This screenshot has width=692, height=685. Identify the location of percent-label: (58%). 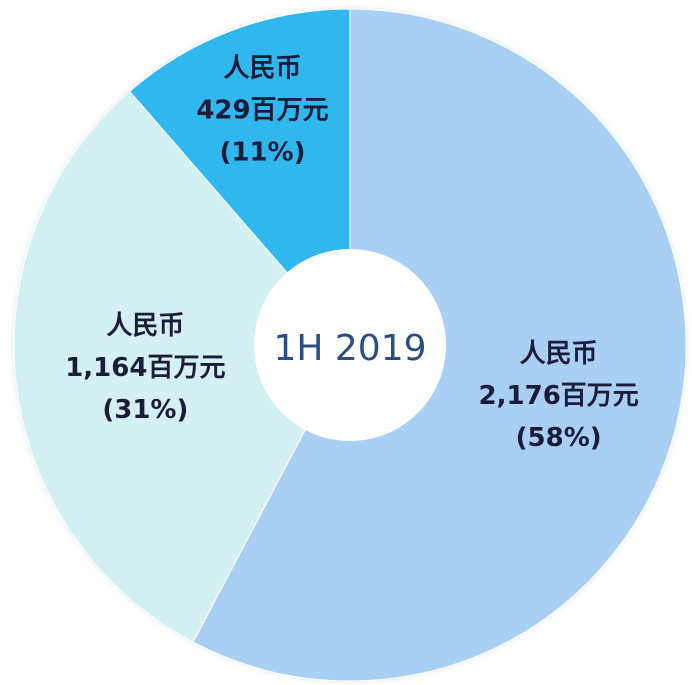
(559, 438).